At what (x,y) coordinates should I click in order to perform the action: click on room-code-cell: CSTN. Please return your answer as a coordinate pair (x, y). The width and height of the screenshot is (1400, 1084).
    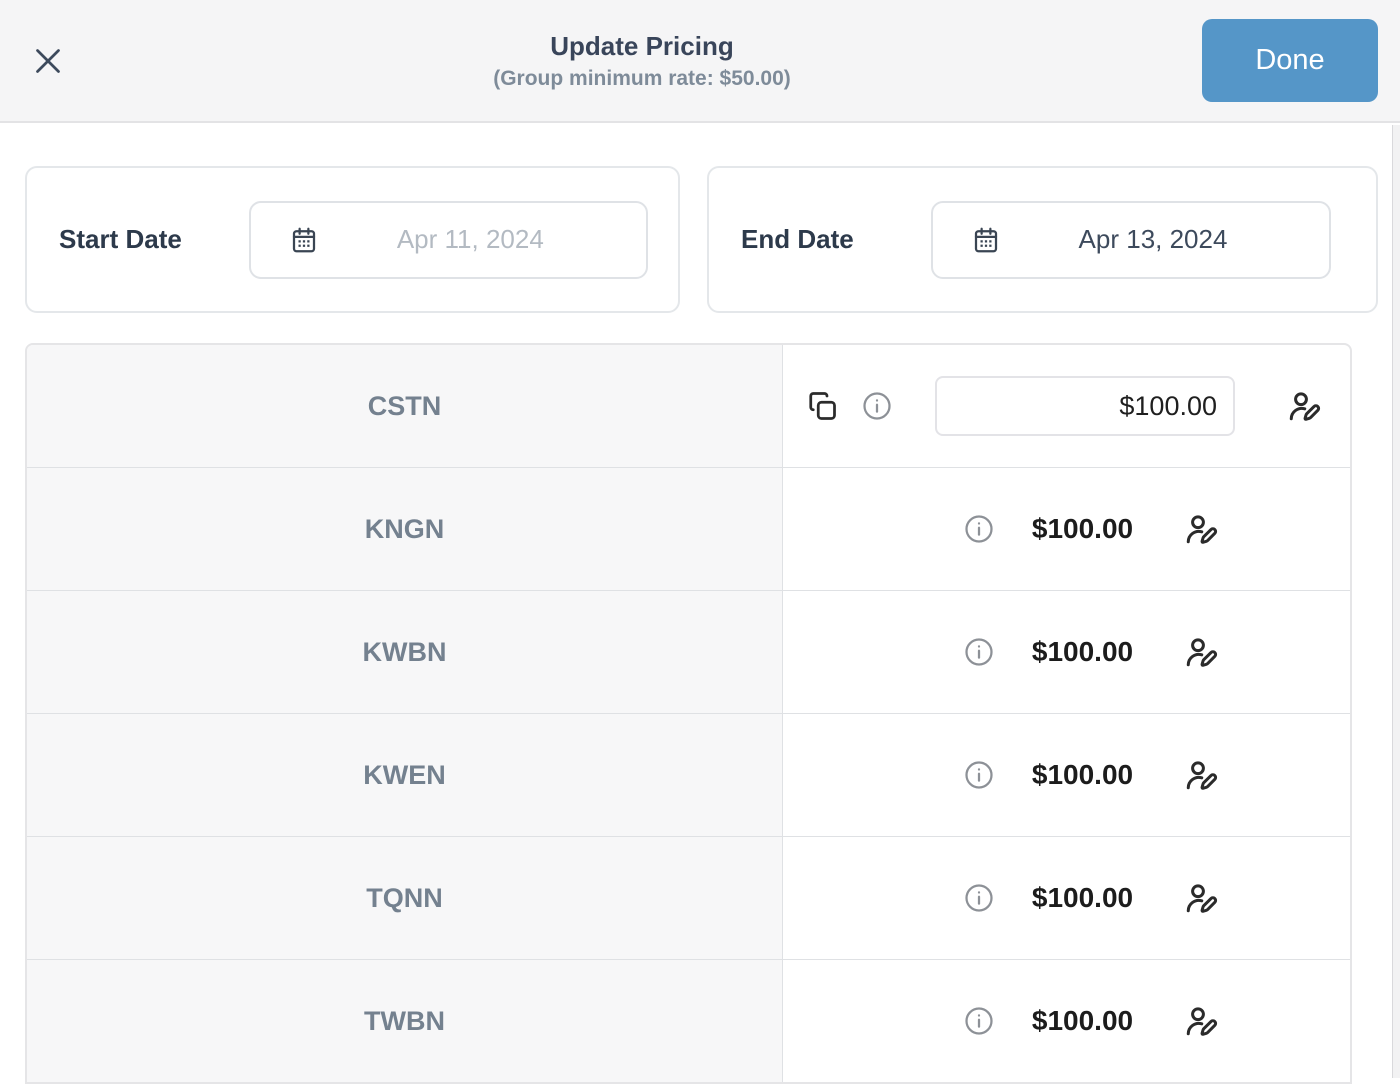
    Looking at the image, I should click on (405, 406).